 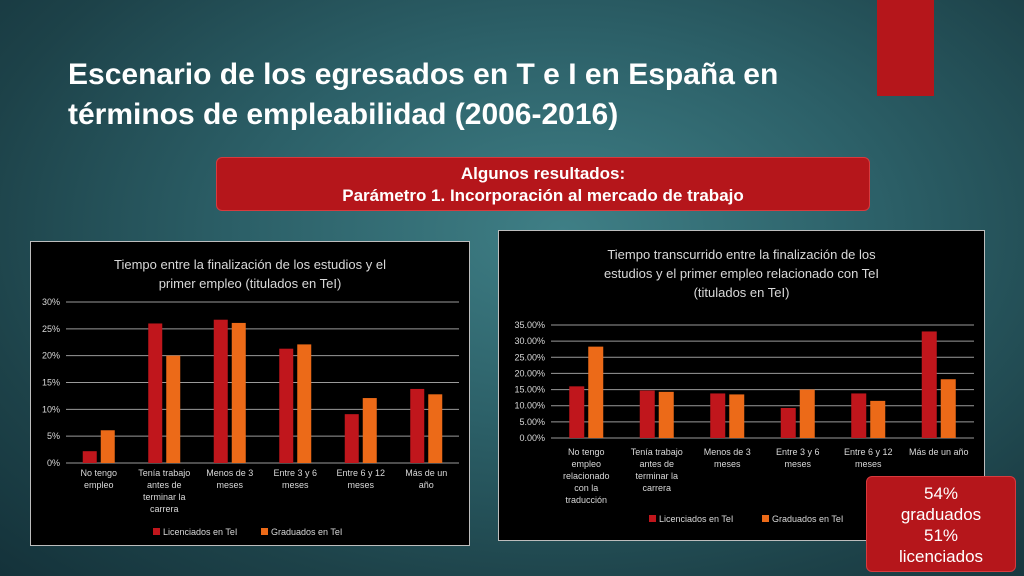 I want to click on chart2-x-tick-label: Tenía trabajo, so click(x=657, y=452).